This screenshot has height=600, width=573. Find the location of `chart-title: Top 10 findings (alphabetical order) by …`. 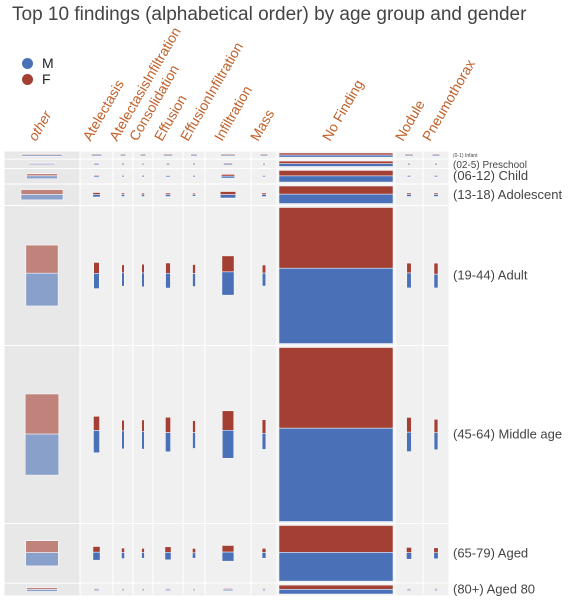

chart-title: Top 10 findings (alphabetical order) by … is located at coordinates (269, 14).